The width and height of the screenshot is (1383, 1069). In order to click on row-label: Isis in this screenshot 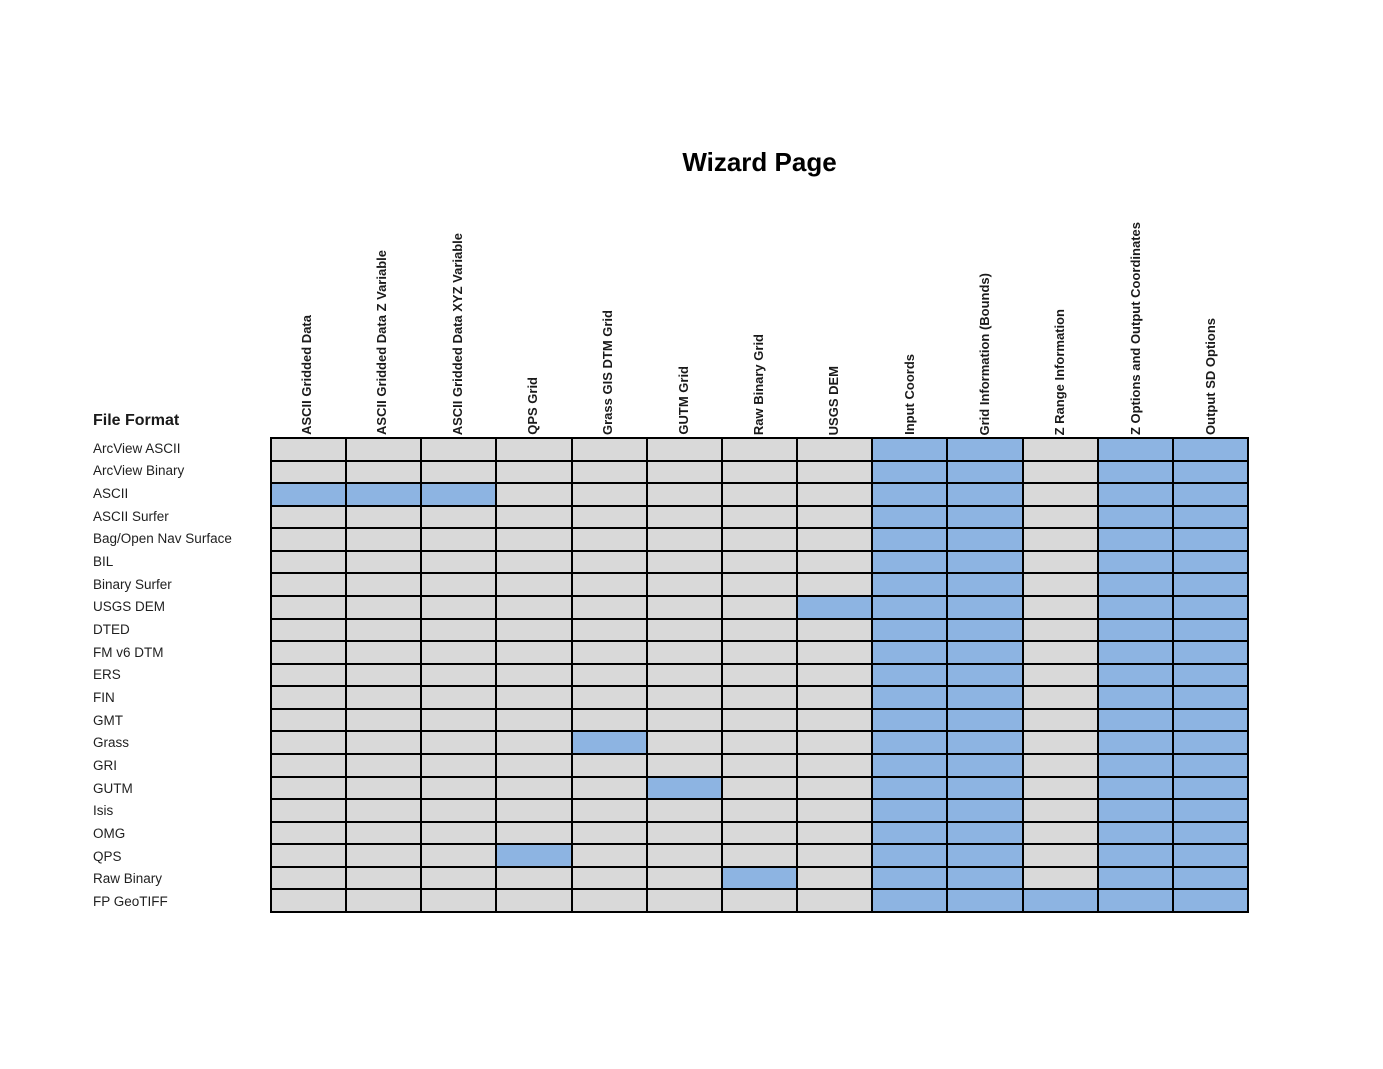, I will do `click(103, 811)`.